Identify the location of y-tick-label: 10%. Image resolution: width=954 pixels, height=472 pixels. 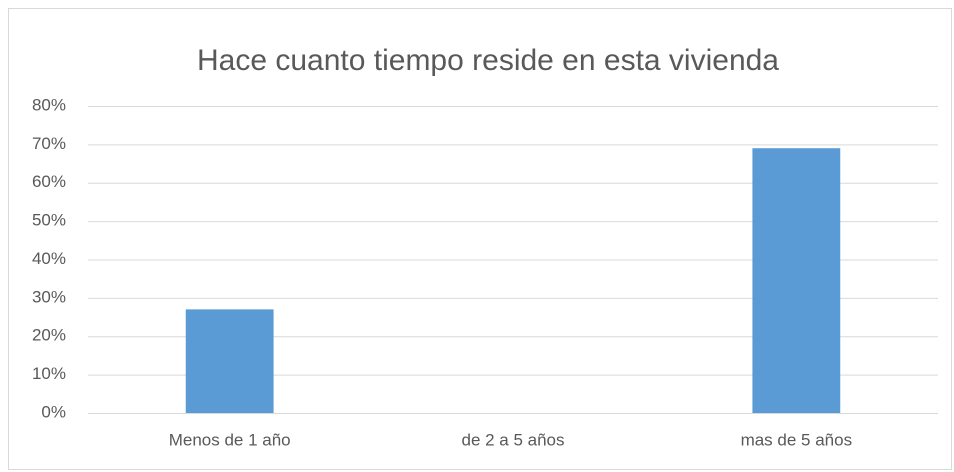
(49, 373).